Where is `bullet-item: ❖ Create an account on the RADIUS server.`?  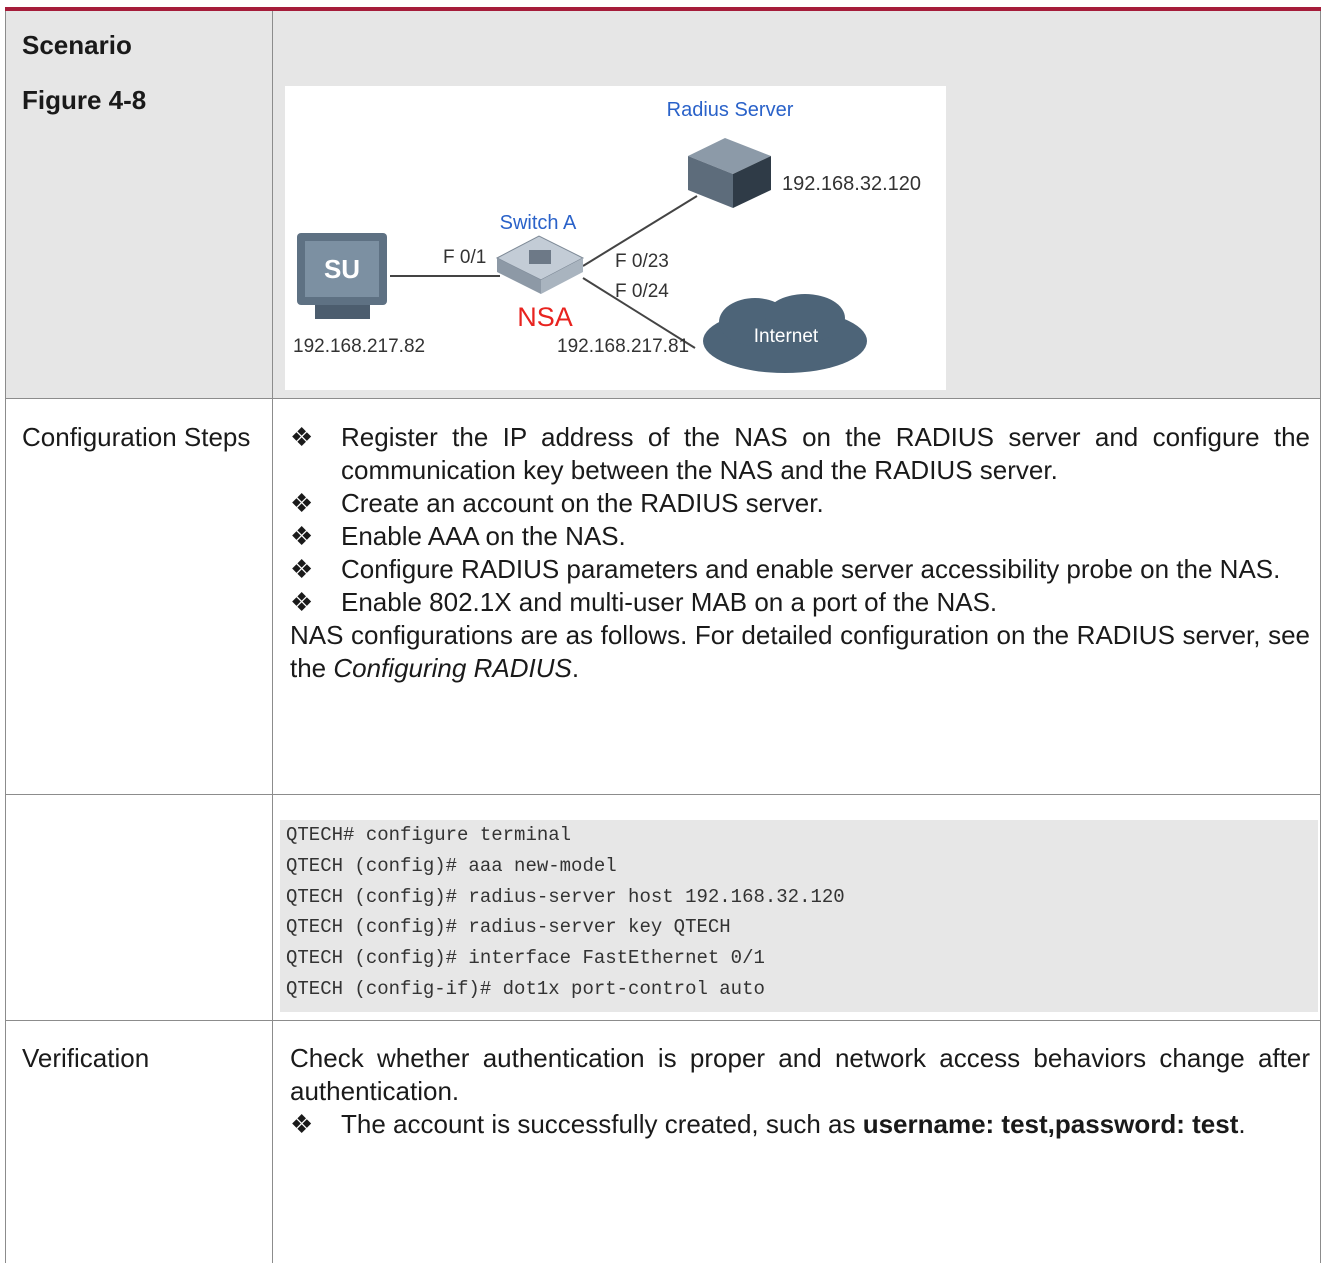 bullet-item: ❖ Create an account on the RADIUS server. is located at coordinates (800, 503).